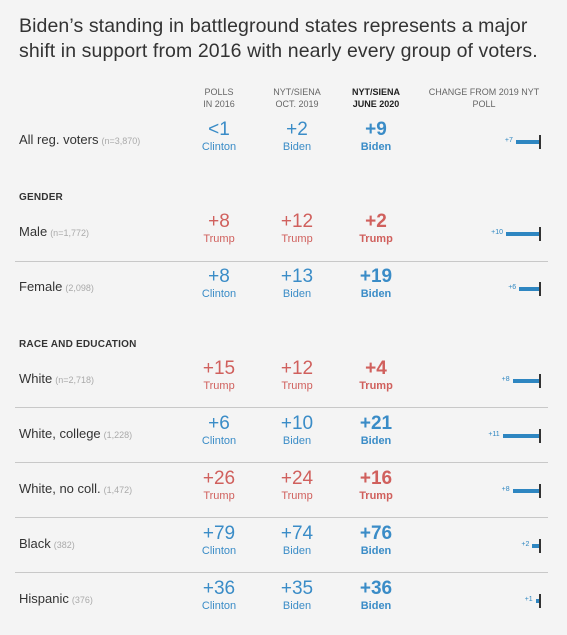 The image size is (567, 635). I want to click on margin-cell-2019: +24 Trump, so click(297, 486).